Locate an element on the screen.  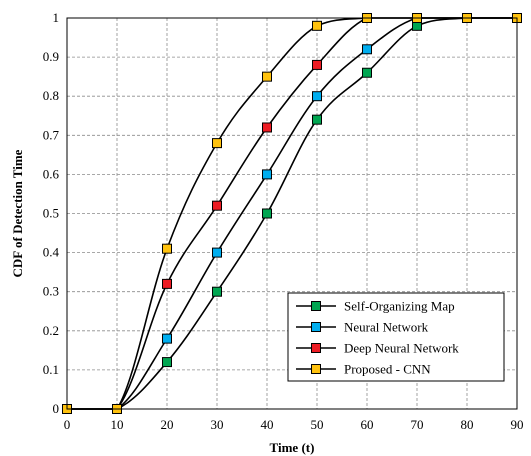
legend-entry: Neural Network is located at coordinates (362, 327).